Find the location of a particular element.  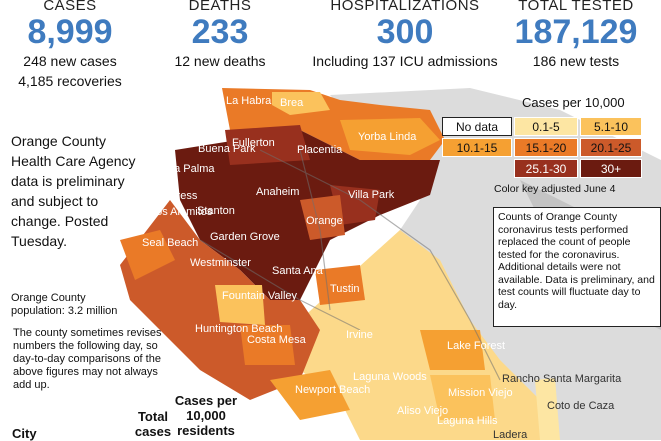

header-cases-per-10k: Cases per 10,000 residents is located at coordinates (206, 415).